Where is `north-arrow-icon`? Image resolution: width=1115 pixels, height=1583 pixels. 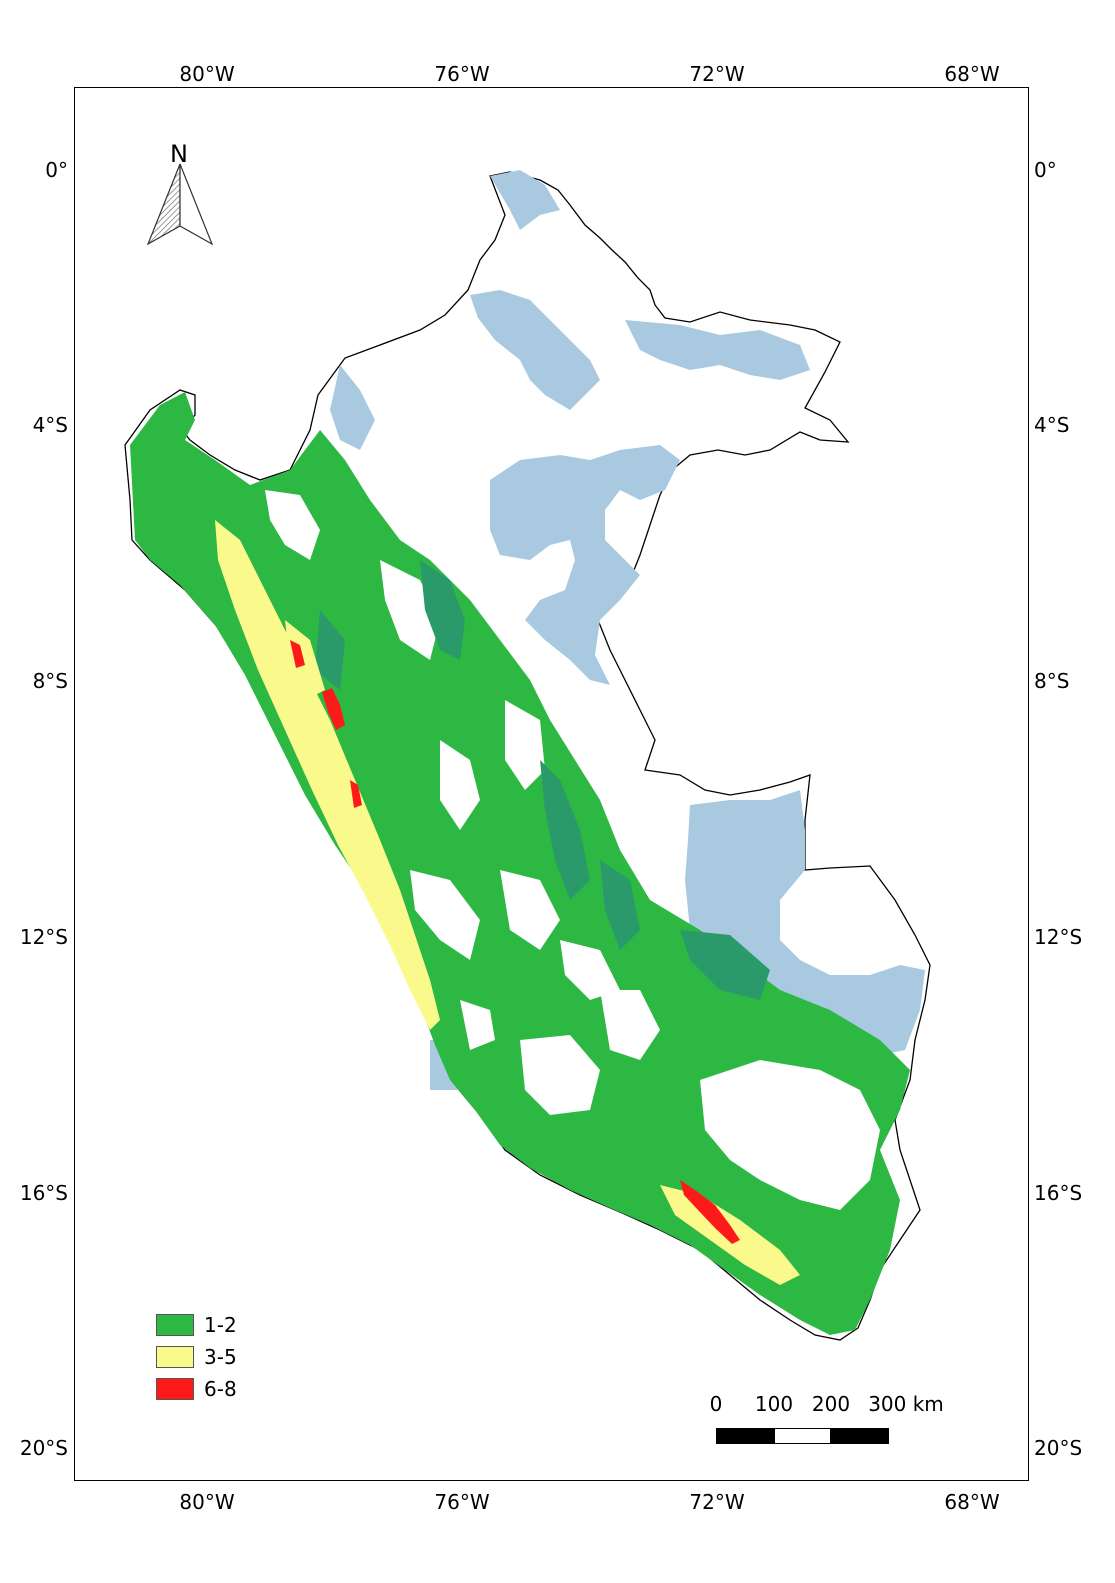
north-arrow-icon is located at coordinates (180, 204).